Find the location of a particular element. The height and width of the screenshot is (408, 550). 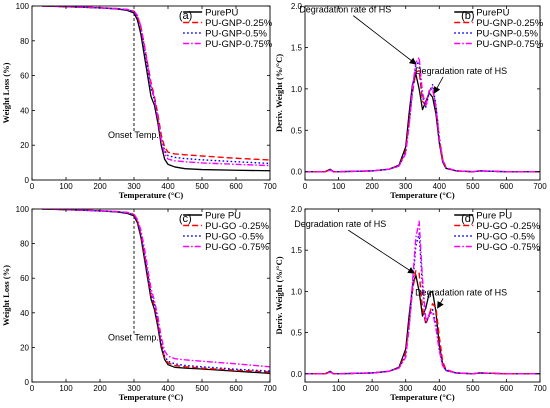

x-tick-label-a: 700 is located at coordinates (270, 186).